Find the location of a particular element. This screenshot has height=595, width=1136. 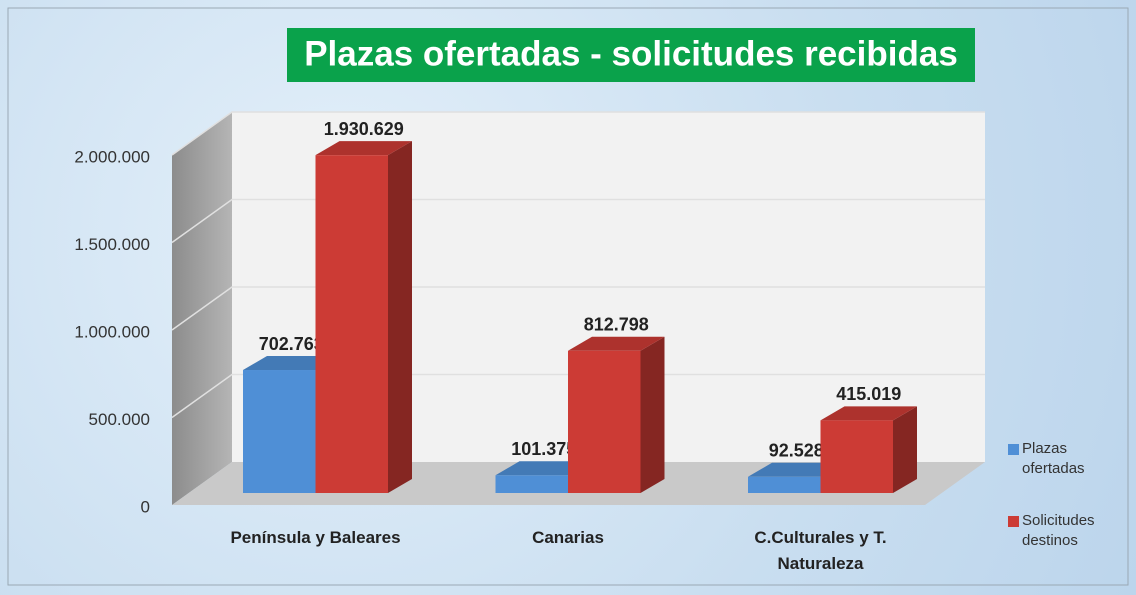

legend-label: Plazas ofertadas is located at coordinates (1053, 458).